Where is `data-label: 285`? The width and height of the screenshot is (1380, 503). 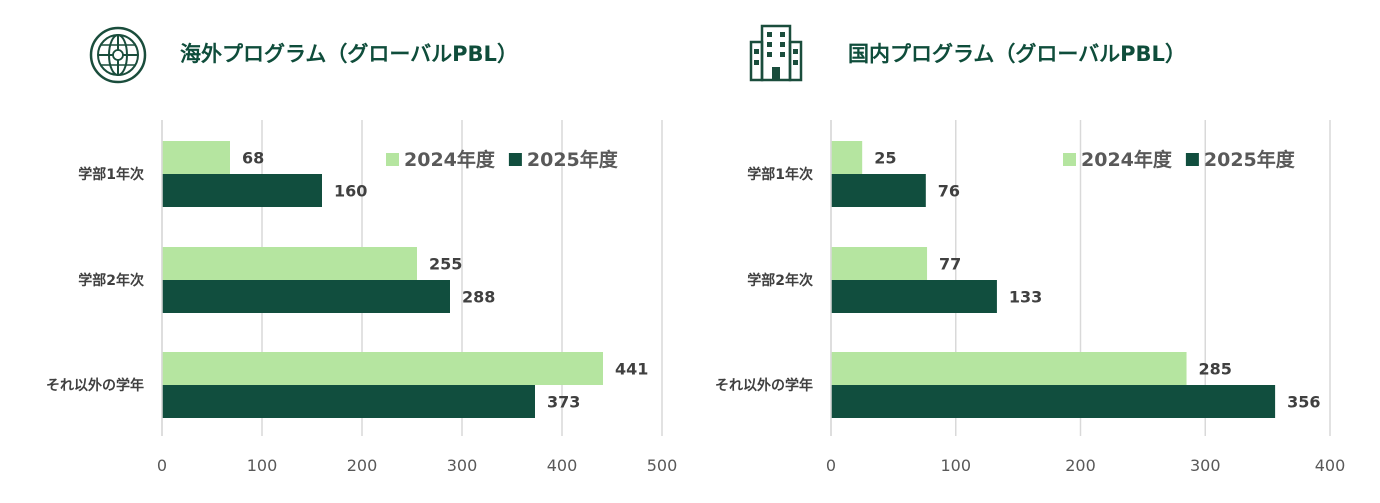 data-label: 285 is located at coordinates (1215, 369).